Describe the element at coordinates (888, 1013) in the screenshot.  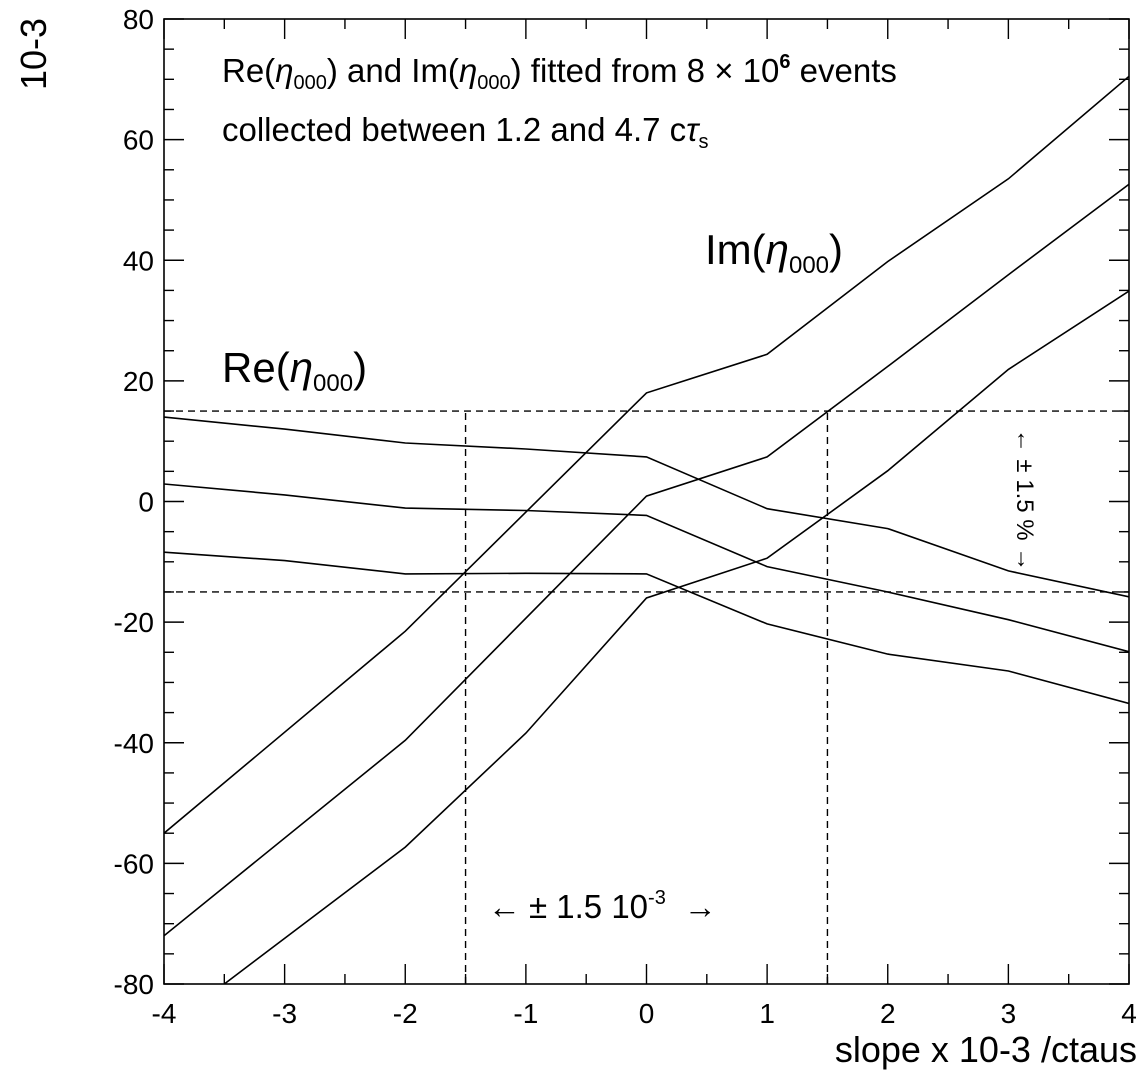
I see `x-tick-label: 2` at that location.